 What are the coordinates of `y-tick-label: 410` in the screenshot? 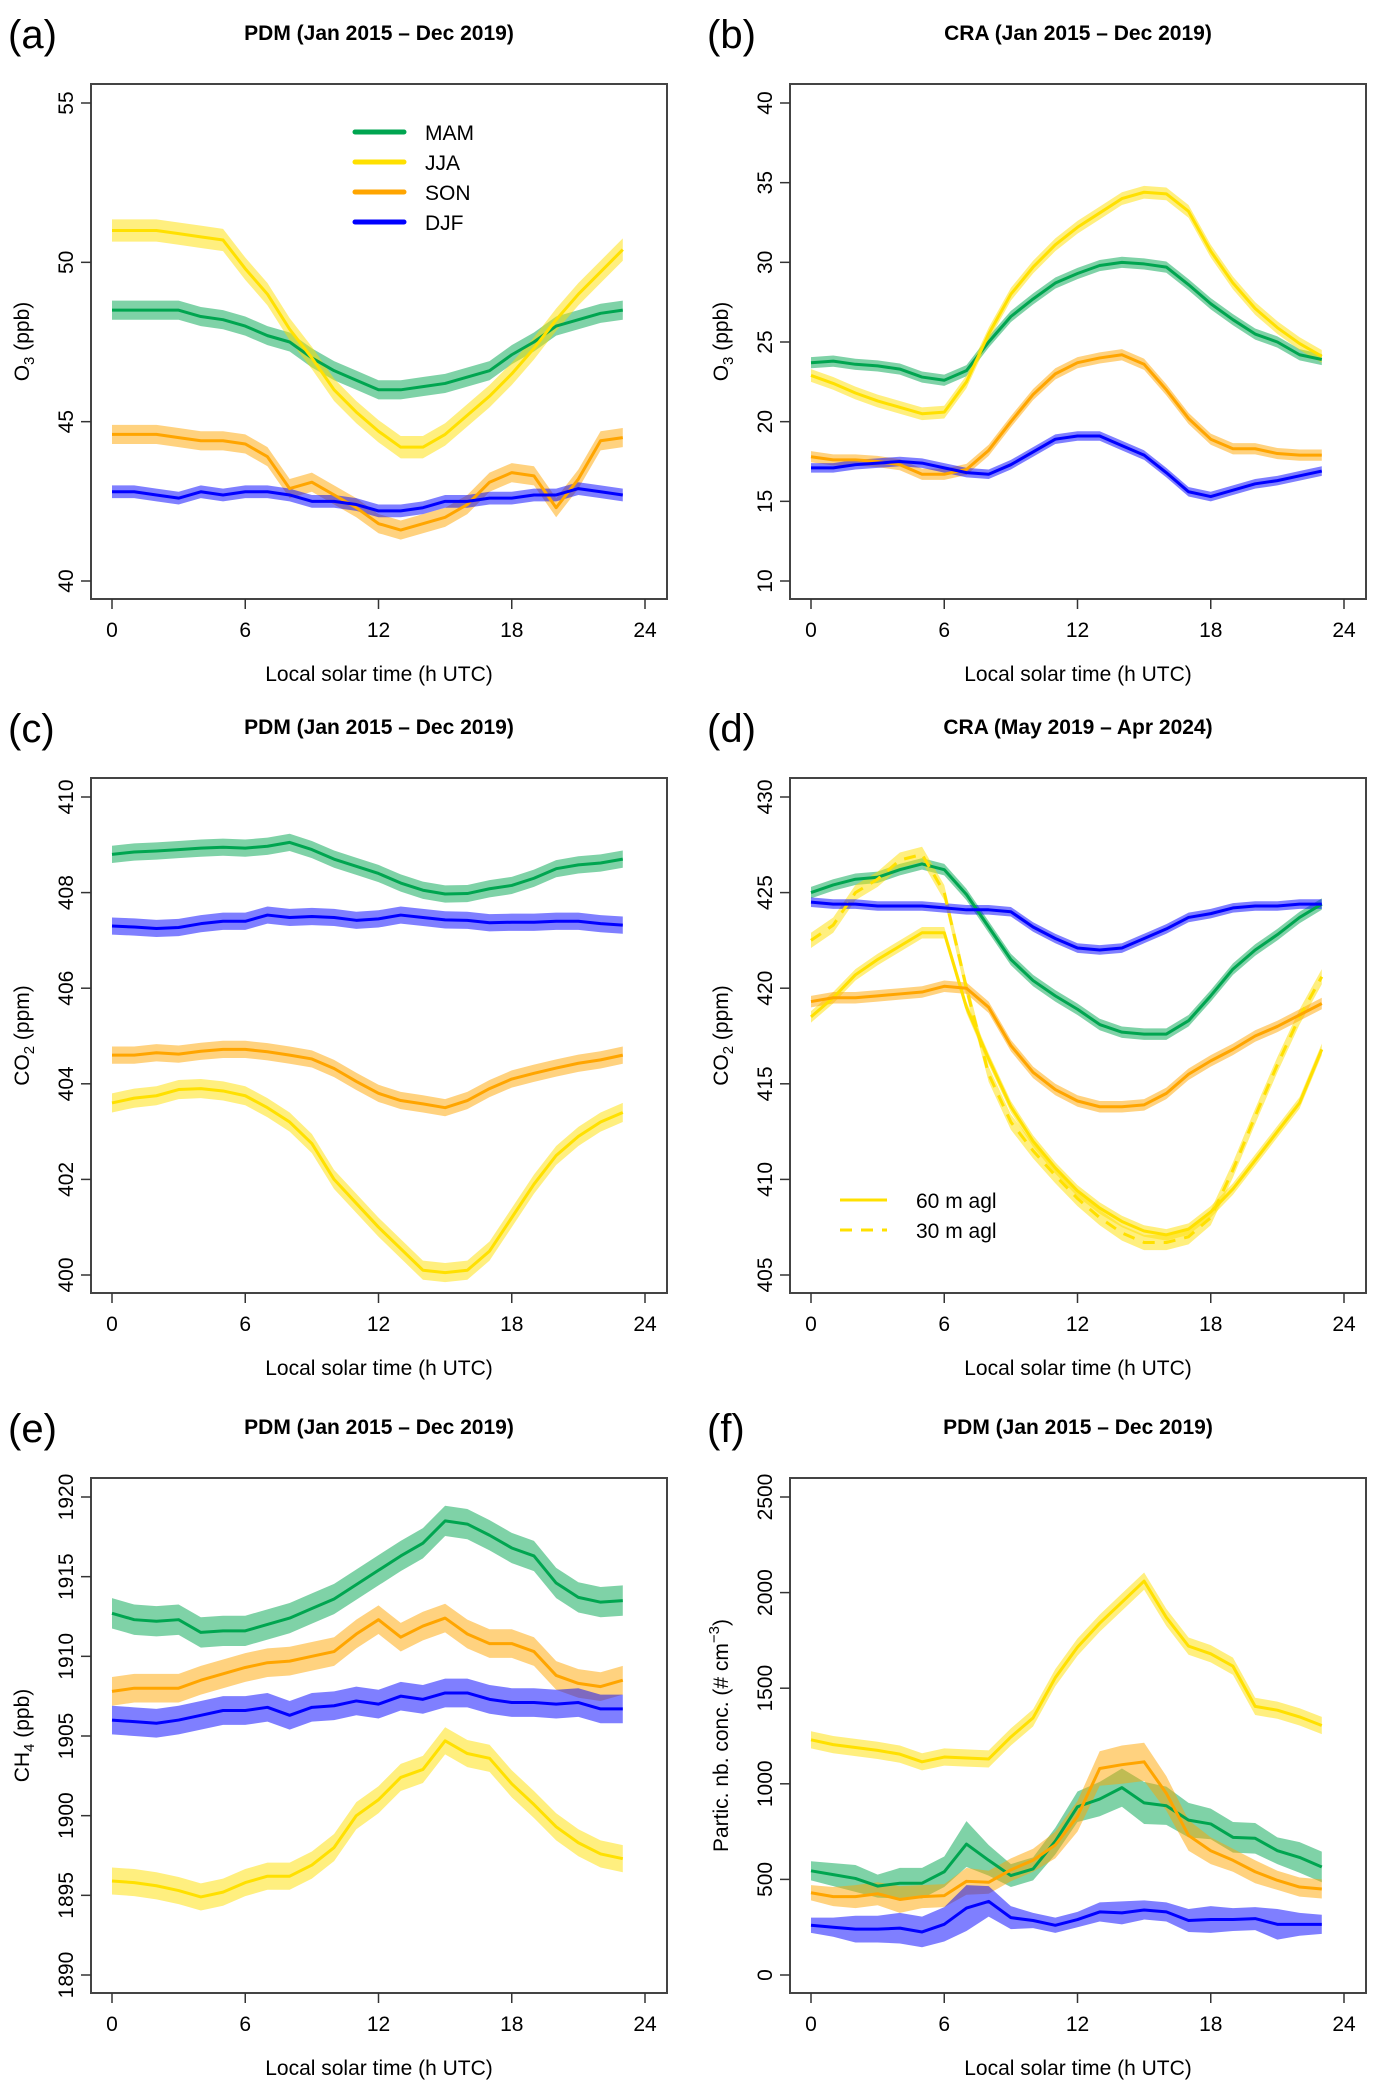 It's located at (66, 796).